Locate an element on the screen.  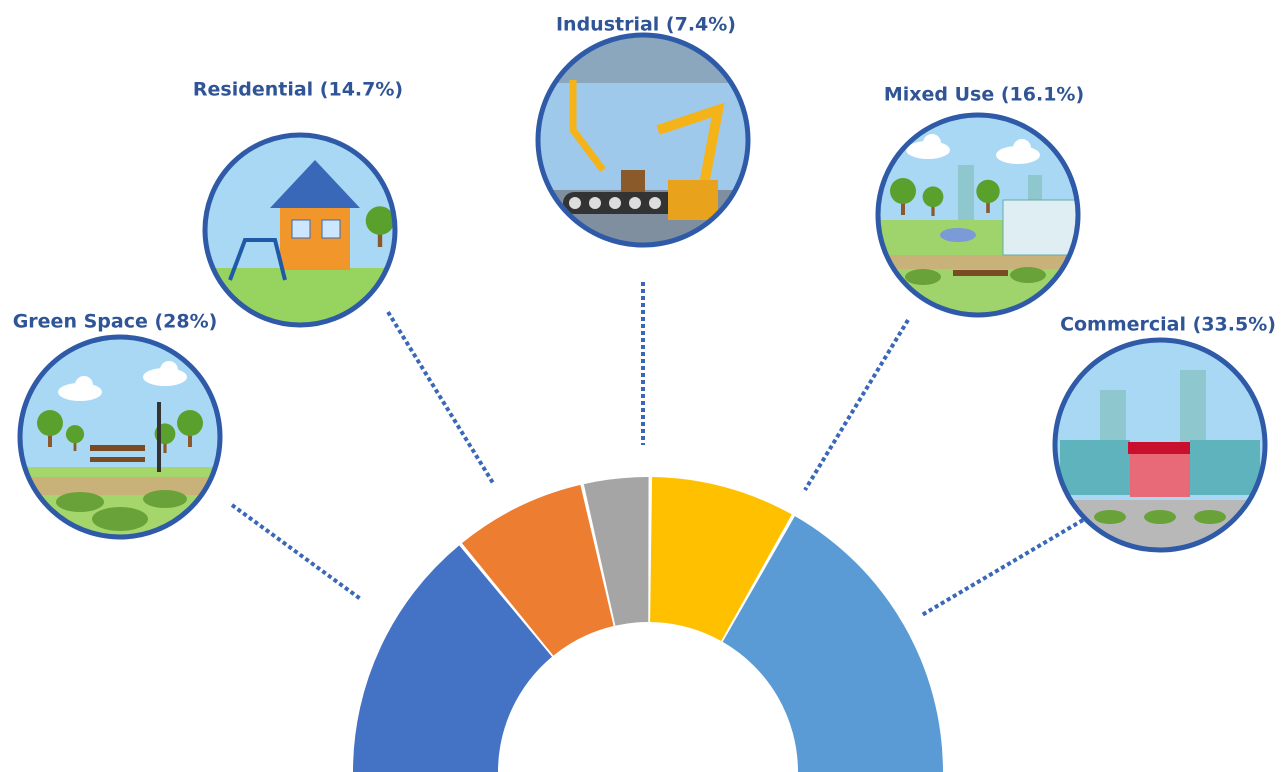
segment-label: Commercial (33.5%) is located at coordinates (1168, 325).